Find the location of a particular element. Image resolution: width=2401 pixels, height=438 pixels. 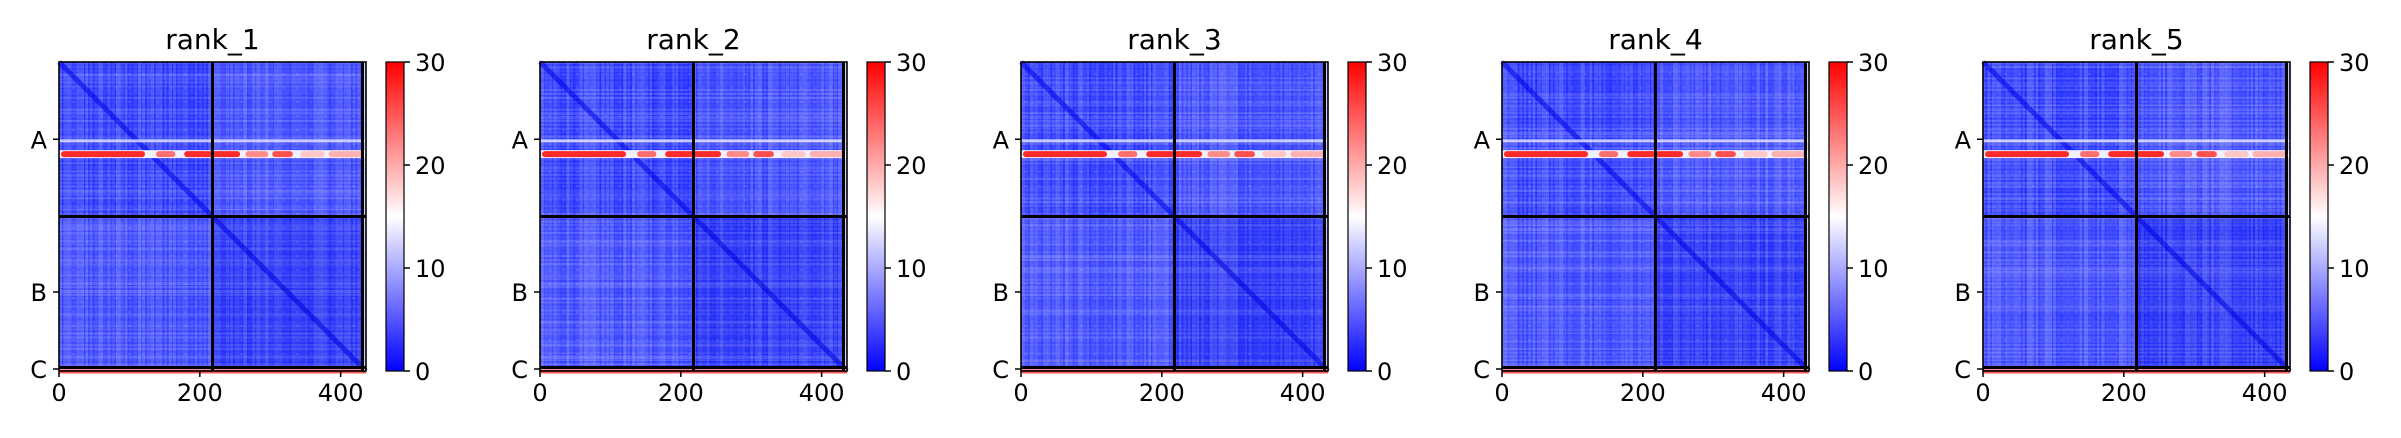

panel-title: rank_2 is located at coordinates (693, 39).